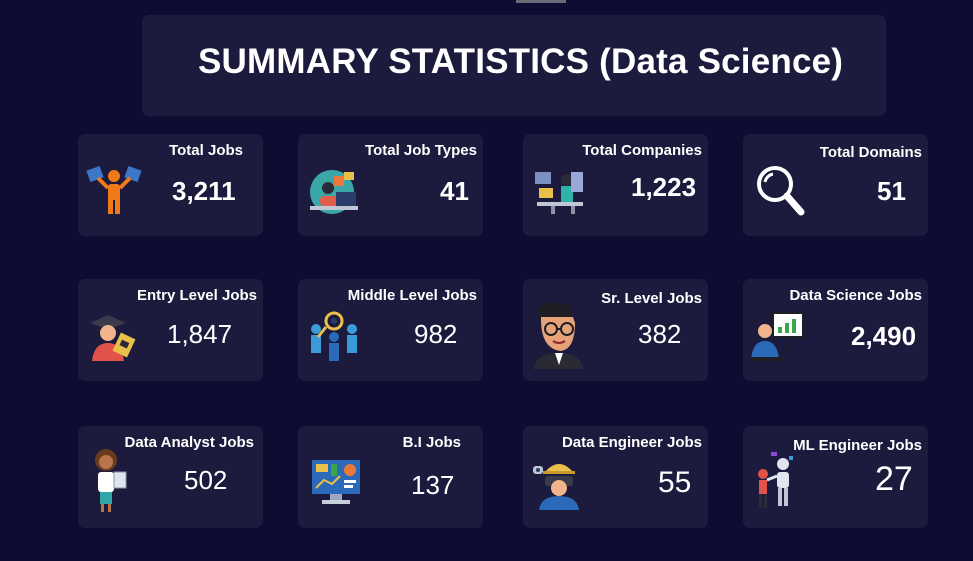  I want to click on card-label: Sr. Level Jobs, so click(651, 298).